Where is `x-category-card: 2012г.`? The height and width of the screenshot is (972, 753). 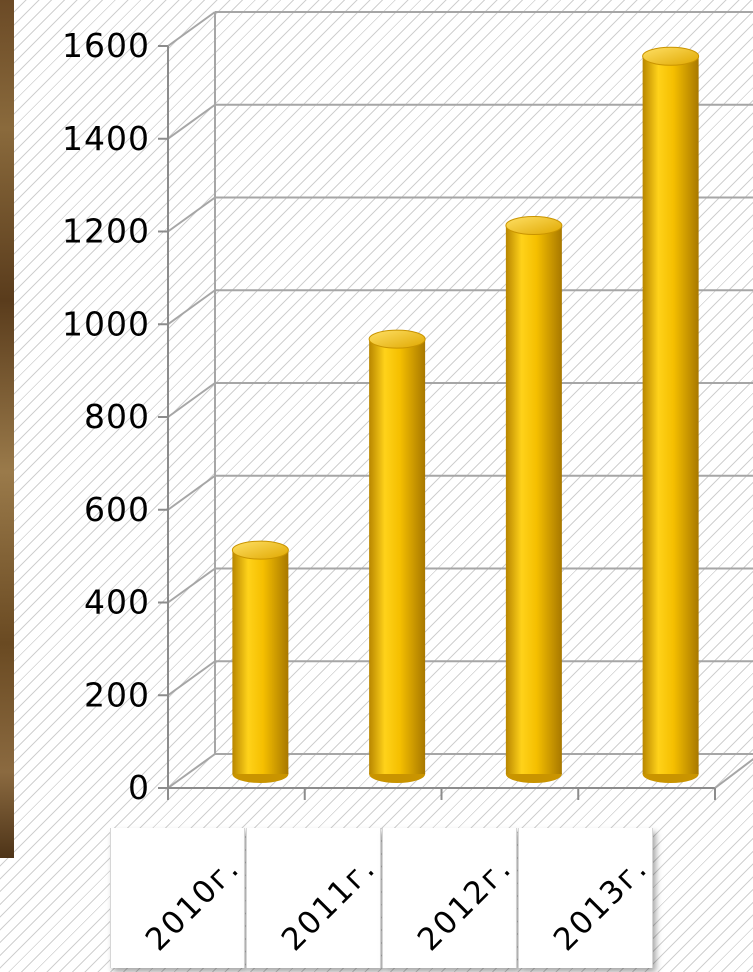 x-category-card: 2012г. is located at coordinates (450, 898).